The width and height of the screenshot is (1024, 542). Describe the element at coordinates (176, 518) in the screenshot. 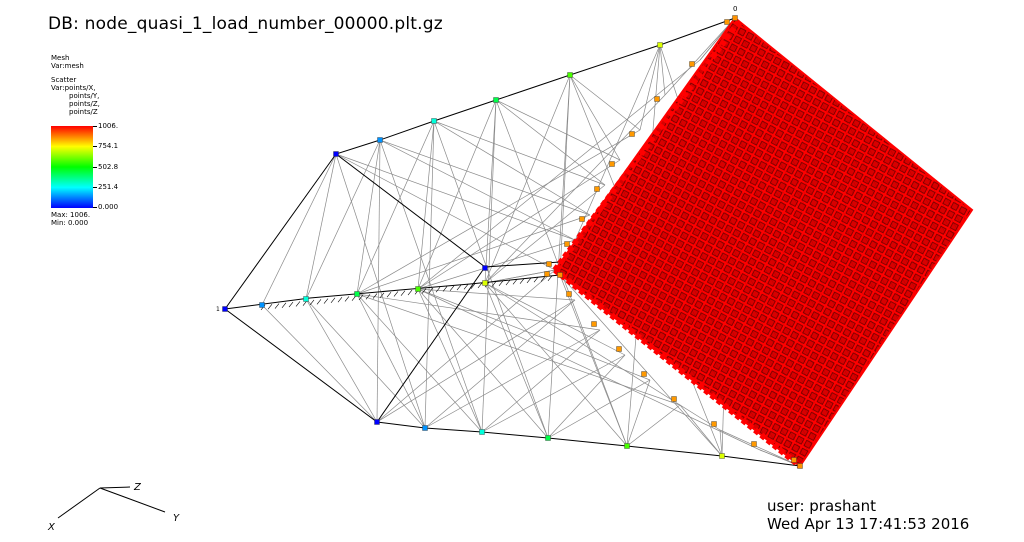

I see `triad-y-label: Y` at that location.